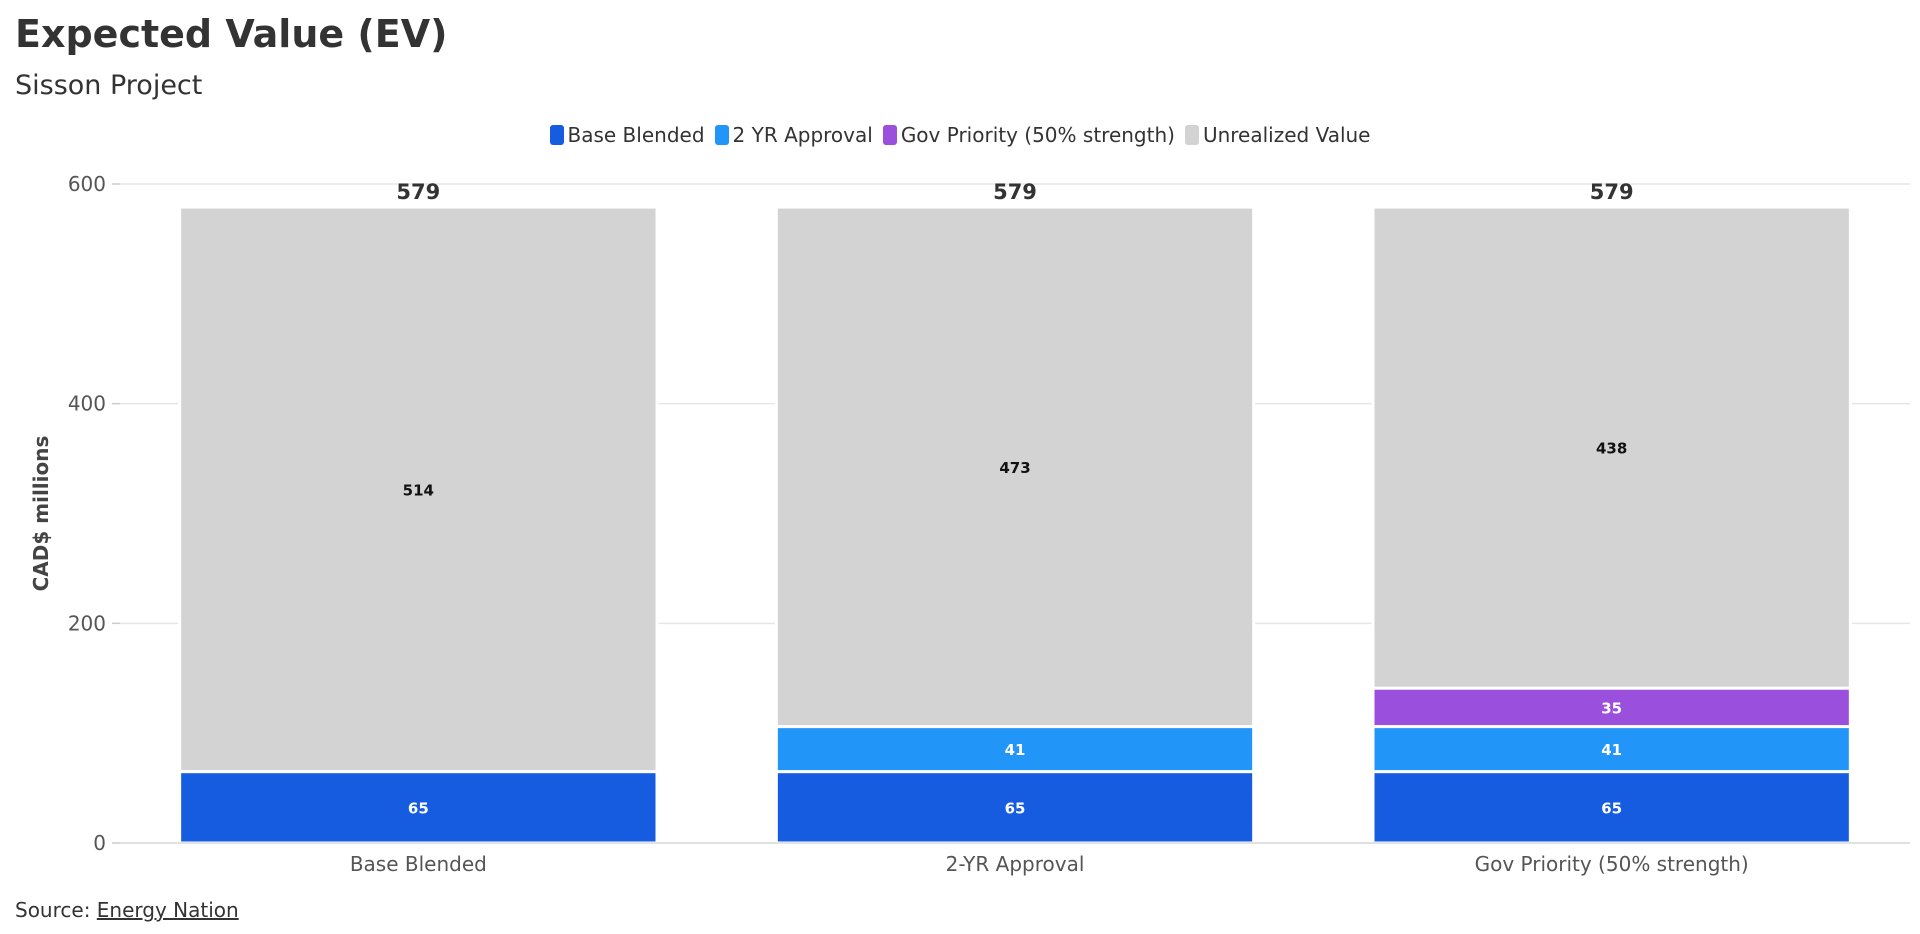 This screenshot has height=934, width=1920. What do you see at coordinates (1286, 135) in the screenshot?
I see `legend-label-unrealized-value: Unrealized Value` at bounding box center [1286, 135].